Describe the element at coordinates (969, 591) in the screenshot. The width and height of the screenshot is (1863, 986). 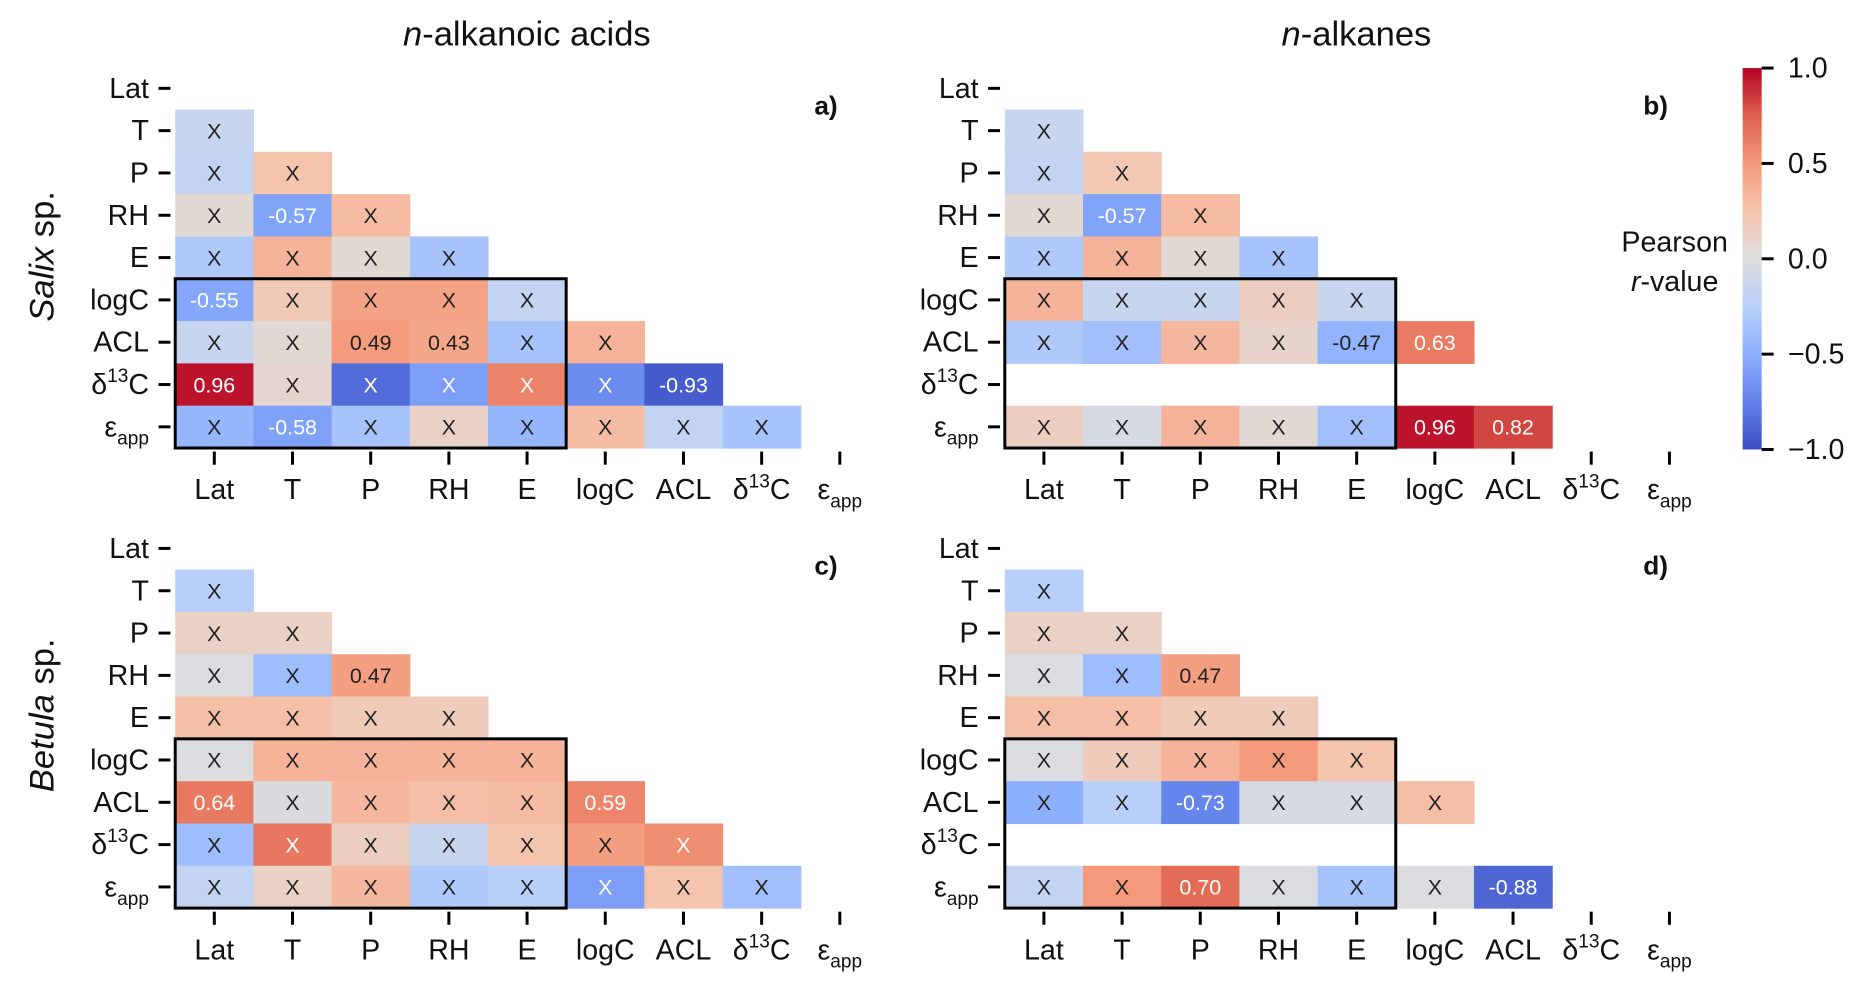
I see `label-base: T` at that location.